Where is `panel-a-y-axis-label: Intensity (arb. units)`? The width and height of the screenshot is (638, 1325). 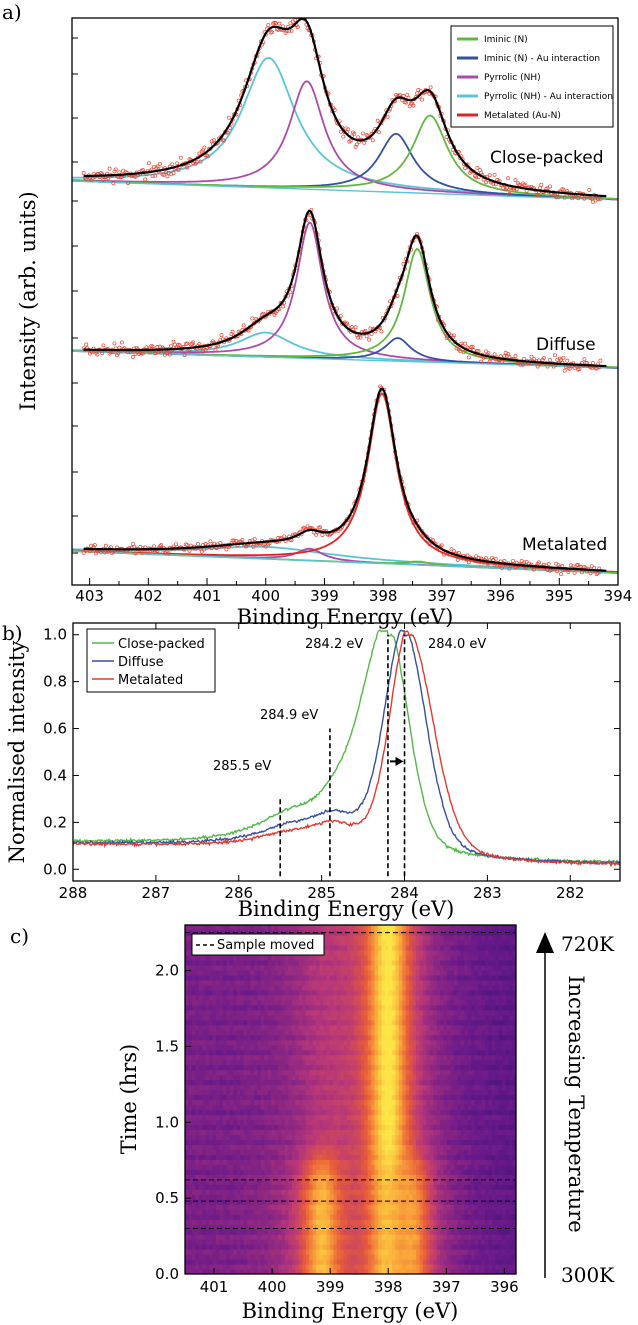
panel-a-y-axis-label: Intensity (arb. units) is located at coordinates (28, 300).